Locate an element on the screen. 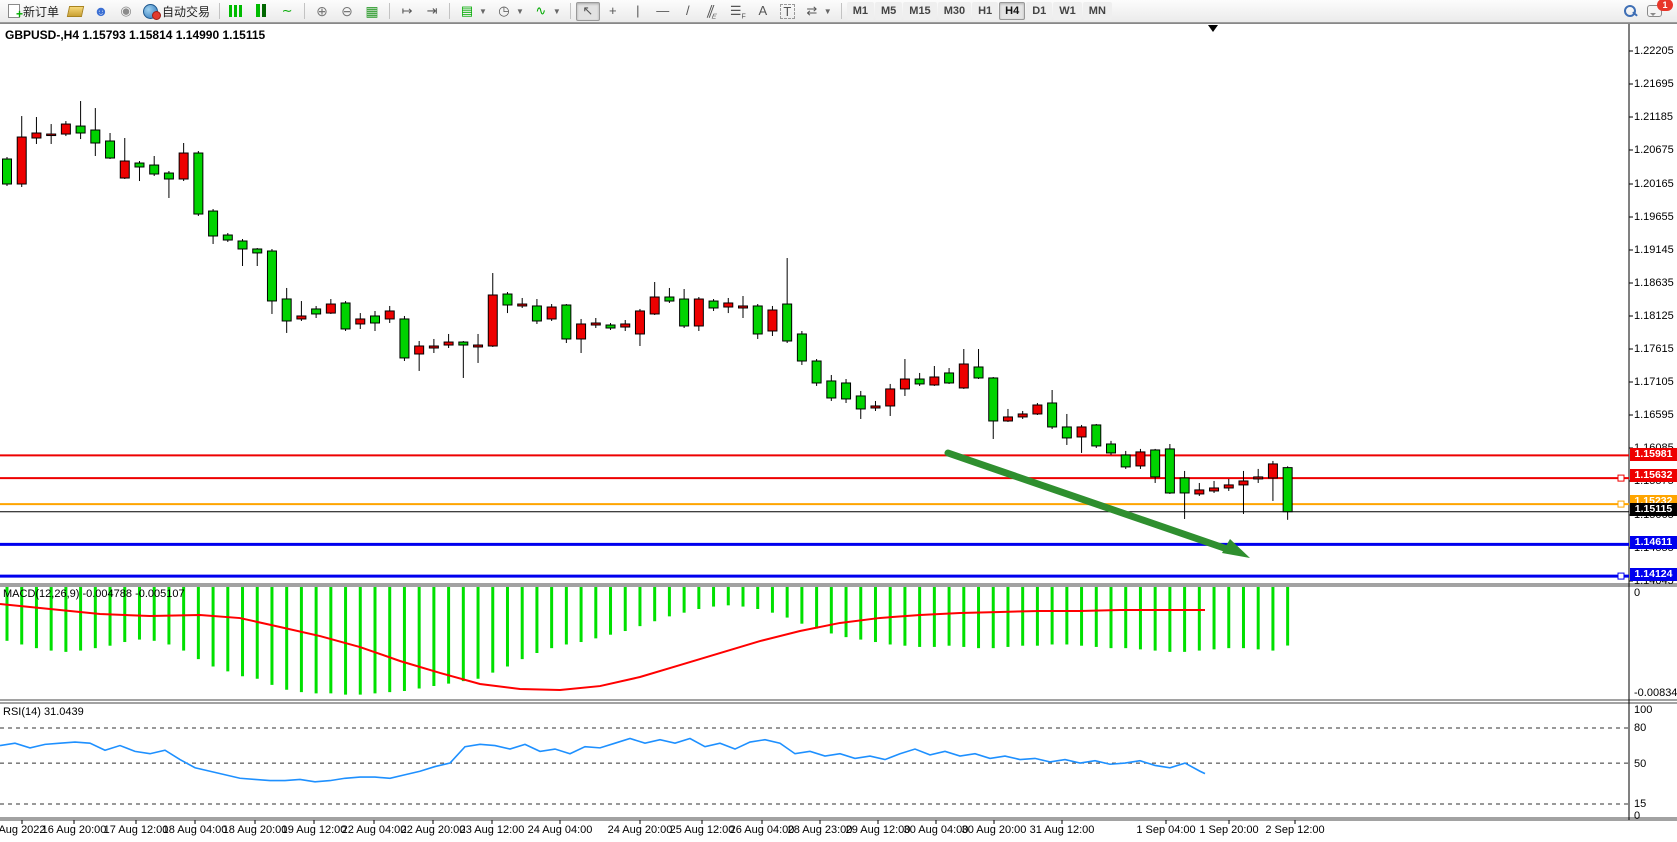 Image resolution: width=1677 pixels, height=842 pixels. timeframe-button-M15: M15 is located at coordinates (920, 11).